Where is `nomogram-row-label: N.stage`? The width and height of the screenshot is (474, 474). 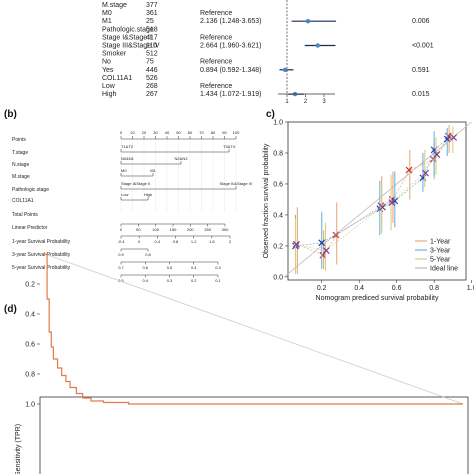 nomogram-row-label: N.stage is located at coordinates (20, 165).